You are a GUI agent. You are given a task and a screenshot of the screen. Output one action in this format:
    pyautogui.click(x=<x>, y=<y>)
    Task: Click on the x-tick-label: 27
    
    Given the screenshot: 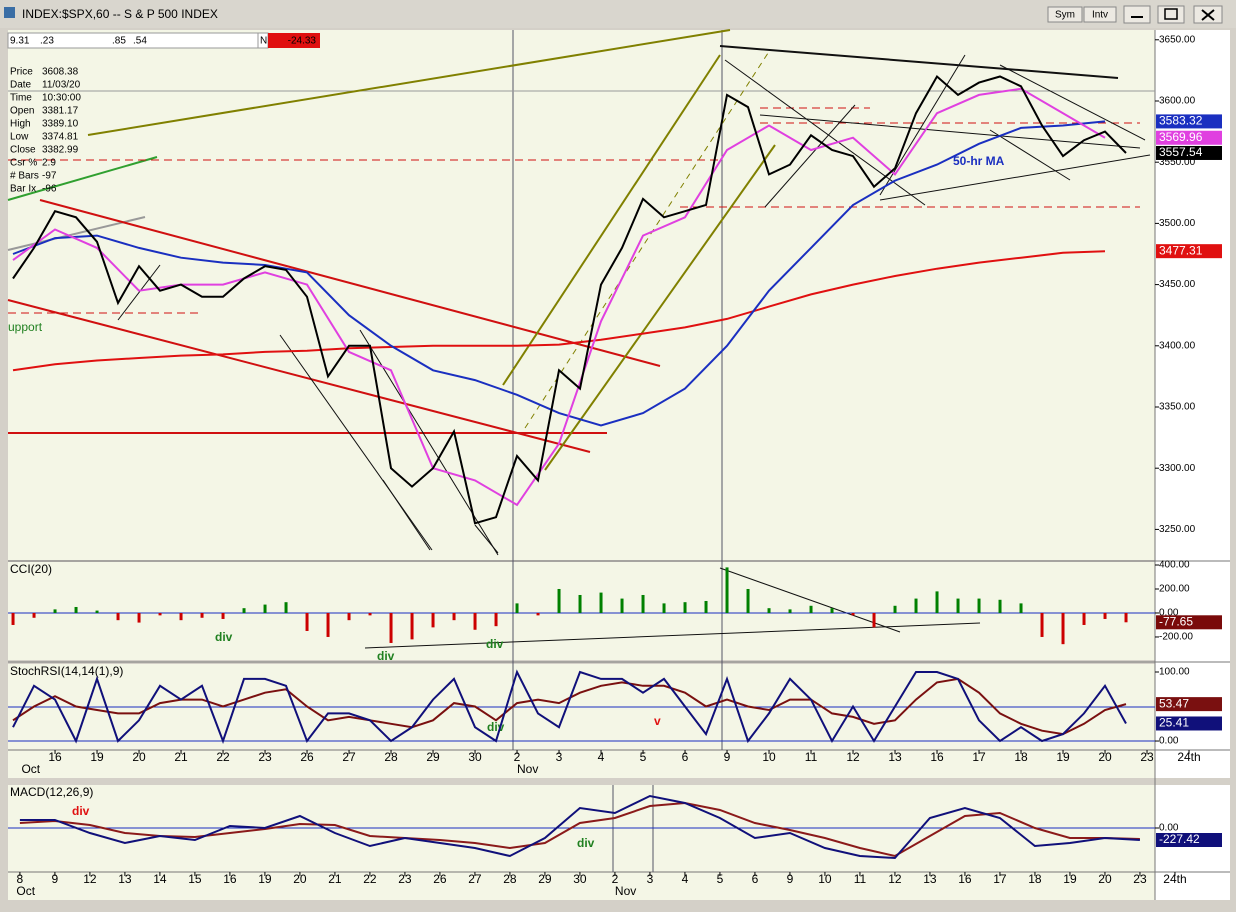 What is the action you would take?
    pyautogui.click(x=475, y=879)
    